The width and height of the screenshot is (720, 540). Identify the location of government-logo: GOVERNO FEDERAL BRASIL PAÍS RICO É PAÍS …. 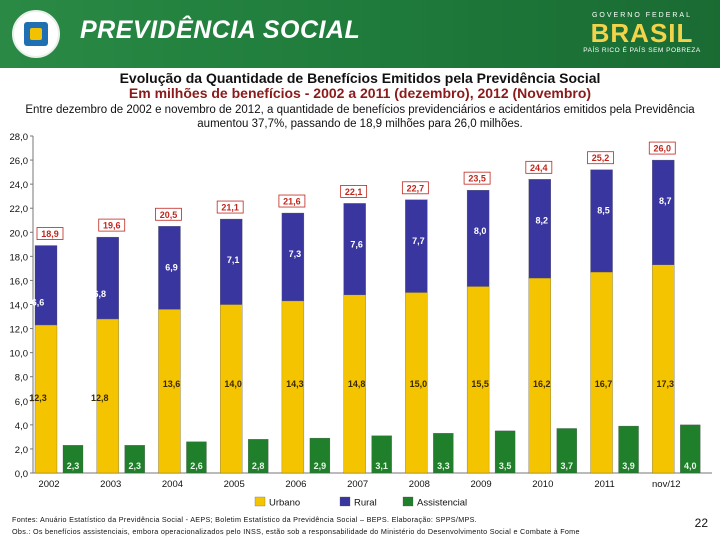
(642, 33).